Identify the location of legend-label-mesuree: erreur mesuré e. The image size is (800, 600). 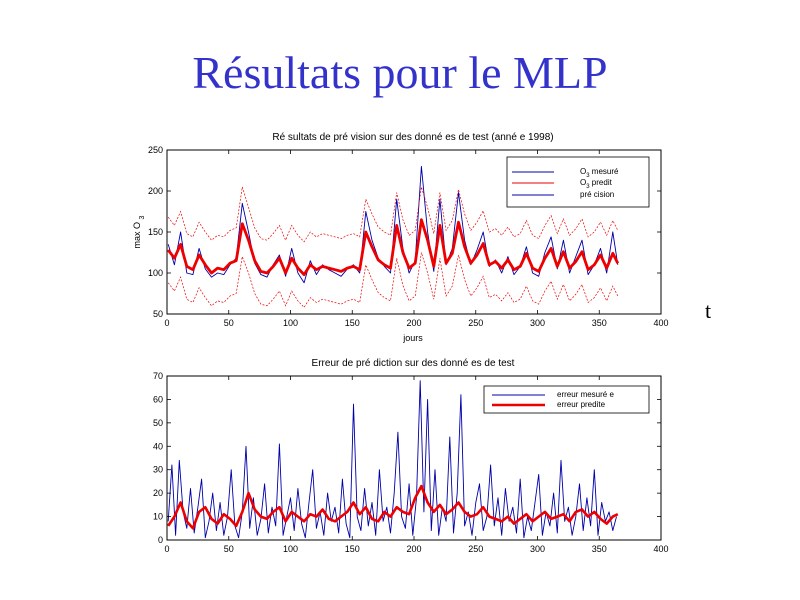
(585, 394).